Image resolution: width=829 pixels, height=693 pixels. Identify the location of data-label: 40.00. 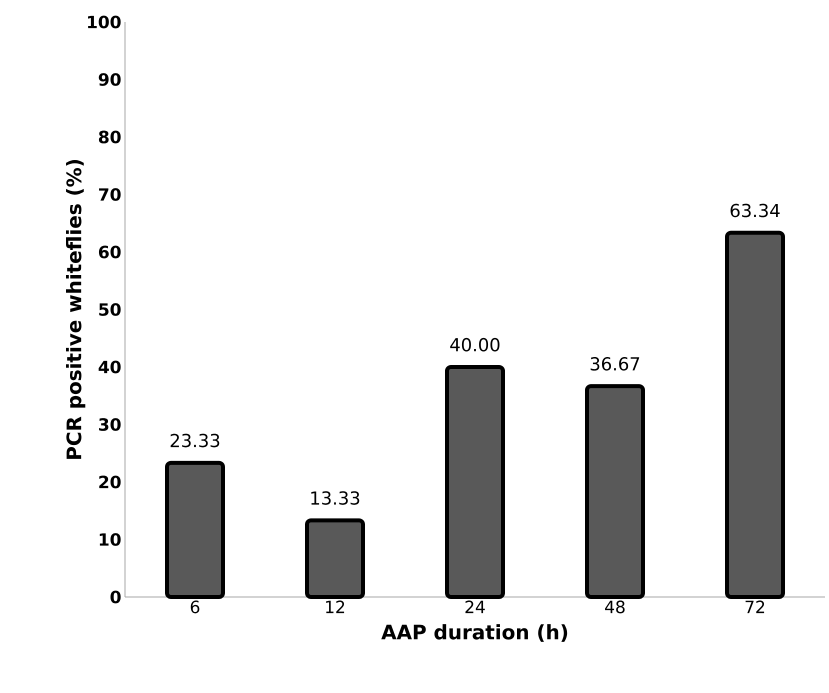
(475, 345).